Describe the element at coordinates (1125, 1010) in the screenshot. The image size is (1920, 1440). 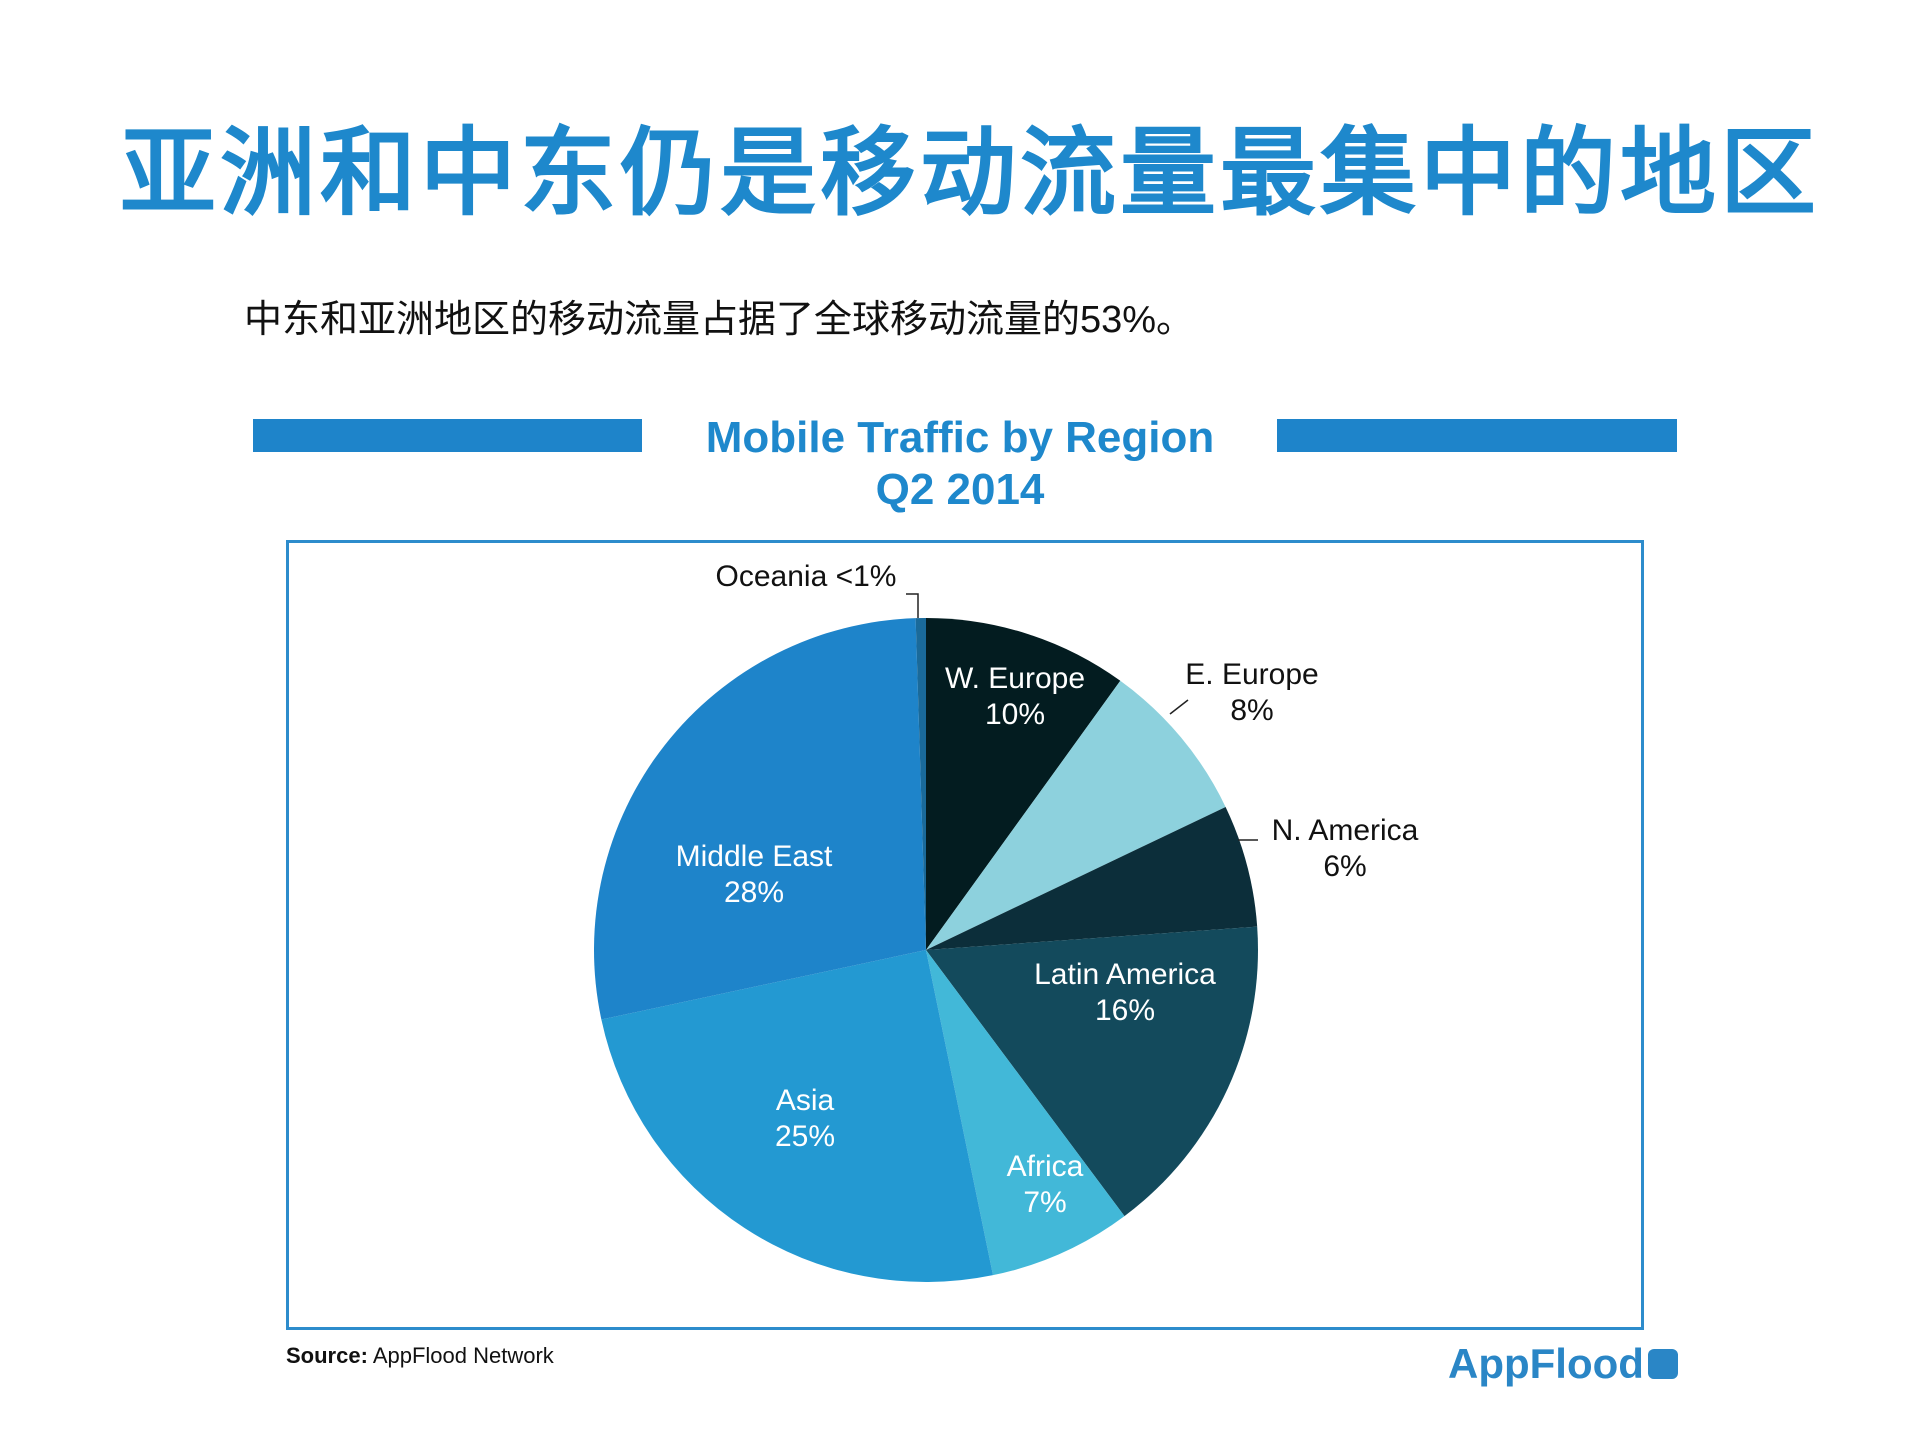
I see `data-value-latin-america: 16%` at that location.